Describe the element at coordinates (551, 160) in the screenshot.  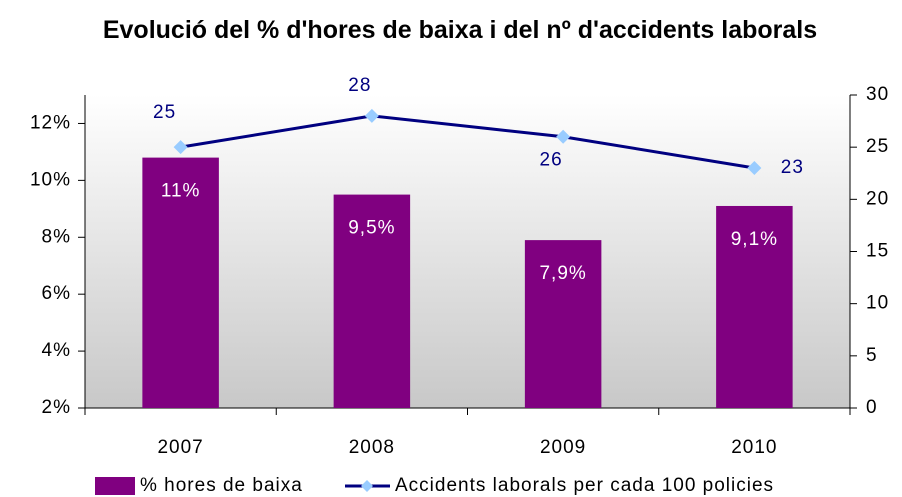
I see `line-value-label: 26` at that location.